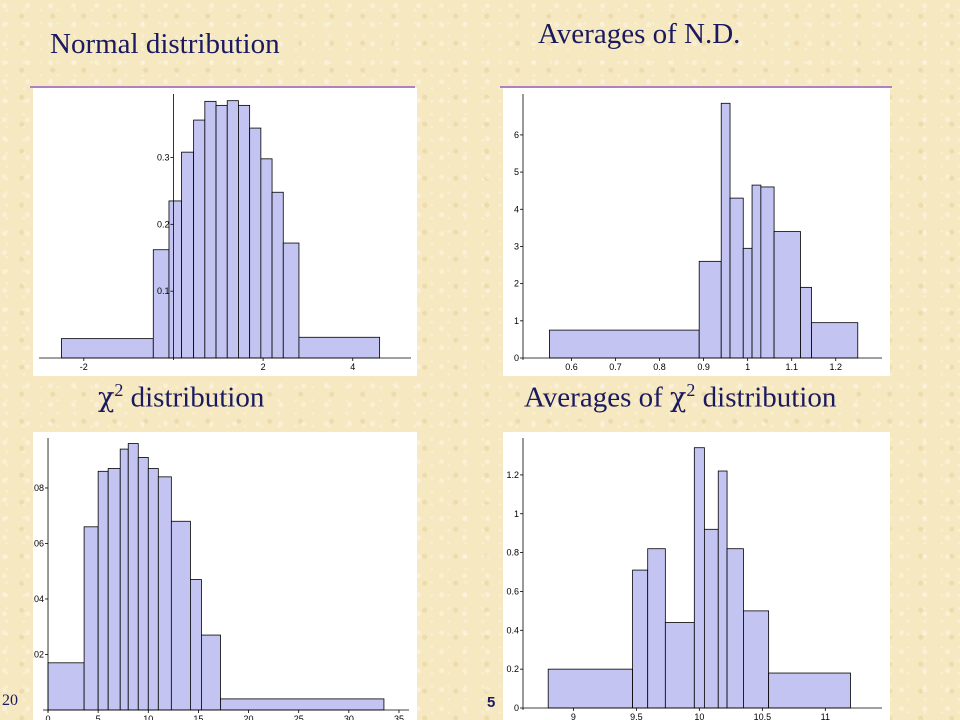 The height and width of the screenshot is (720, 960). I want to click on x-tick-label: 4, so click(352, 367).